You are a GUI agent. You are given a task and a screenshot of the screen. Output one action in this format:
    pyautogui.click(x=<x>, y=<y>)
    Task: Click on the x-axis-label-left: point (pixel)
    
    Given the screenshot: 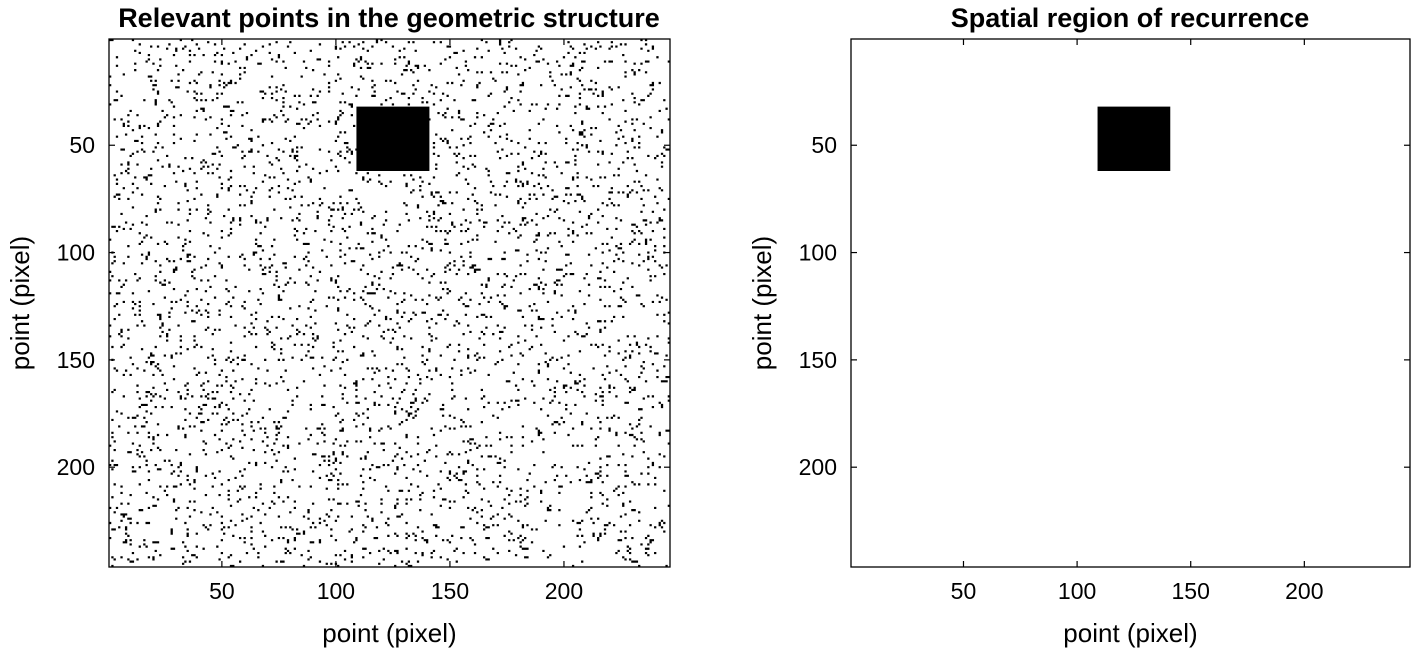 What is the action you would take?
    pyautogui.click(x=389, y=633)
    